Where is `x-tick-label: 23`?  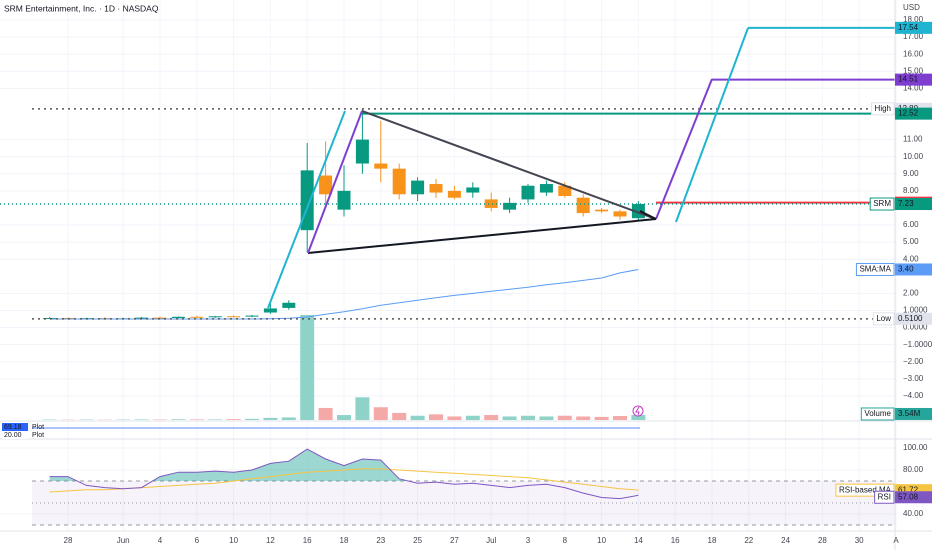
x-tick-label: 23 is located at coordinates (380, 540).